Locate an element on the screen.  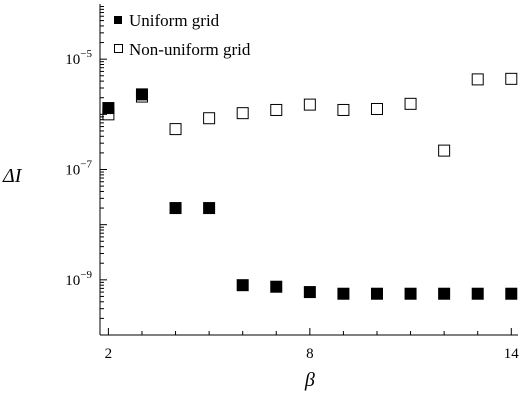
y-tick-label: 10⁻⁷ is located at coordinates (78, 169).